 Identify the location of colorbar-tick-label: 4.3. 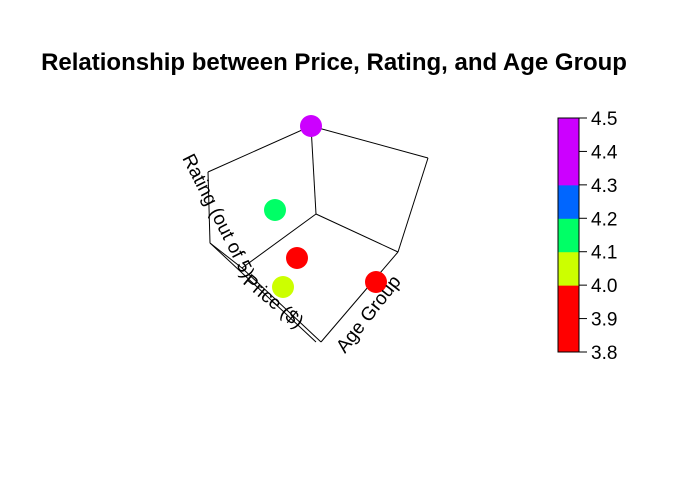
(604, 186).